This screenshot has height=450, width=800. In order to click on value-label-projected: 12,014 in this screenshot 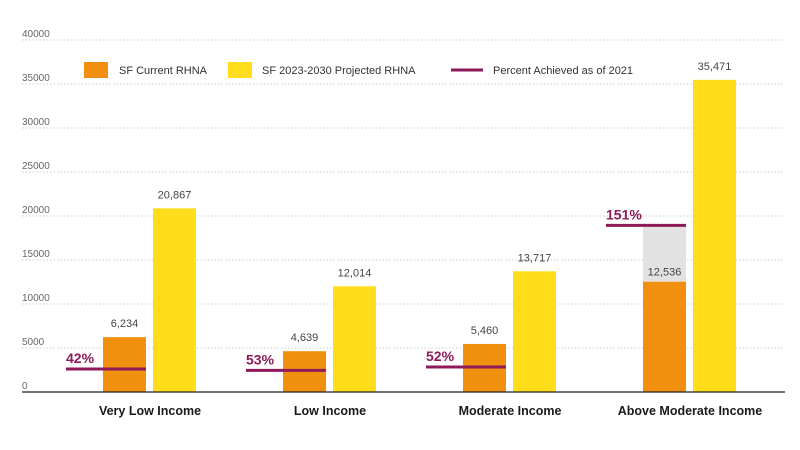, I will do `click(355, 273)`.